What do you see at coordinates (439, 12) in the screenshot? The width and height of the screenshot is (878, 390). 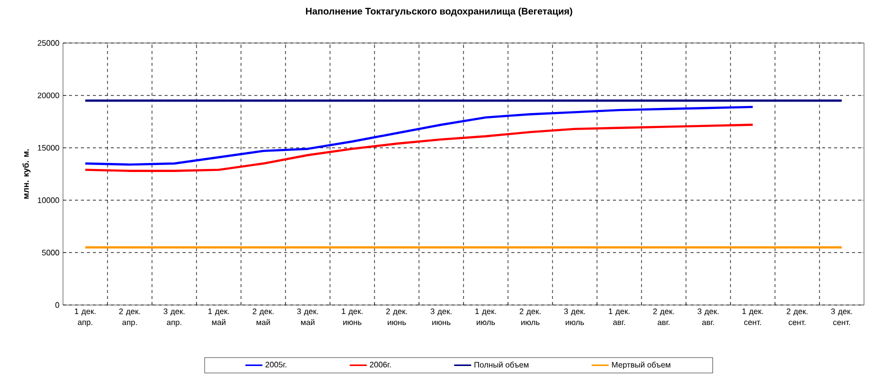 I see `chart-title: Наполнение Токтагульского водохранилища (Вегетация)` at bounding box center [439, 12].